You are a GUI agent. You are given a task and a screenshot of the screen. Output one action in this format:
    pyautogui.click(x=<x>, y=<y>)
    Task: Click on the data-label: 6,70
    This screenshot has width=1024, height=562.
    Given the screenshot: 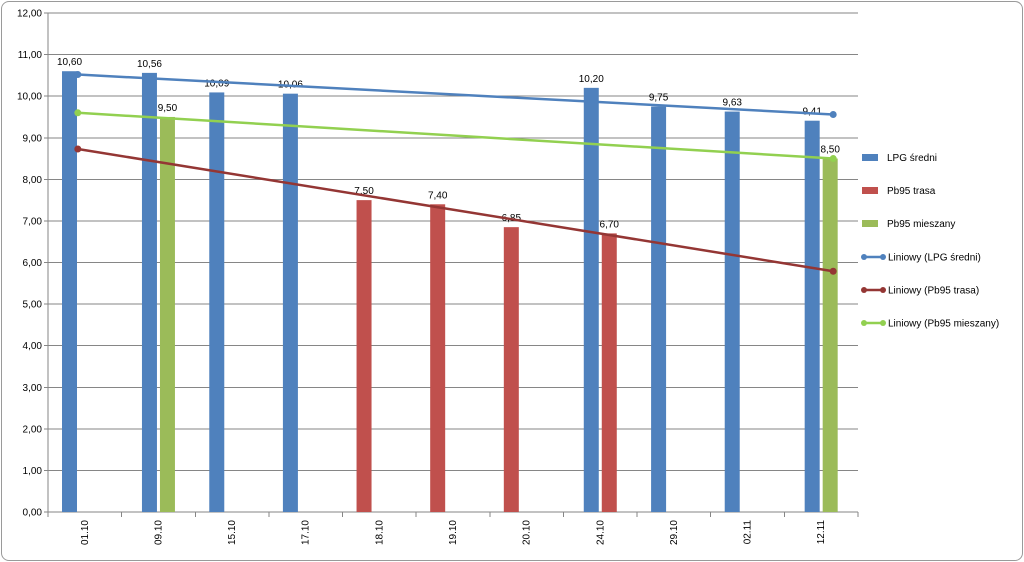 What is the action you would take?
    pyautogui.click(x=610, y=224)
    